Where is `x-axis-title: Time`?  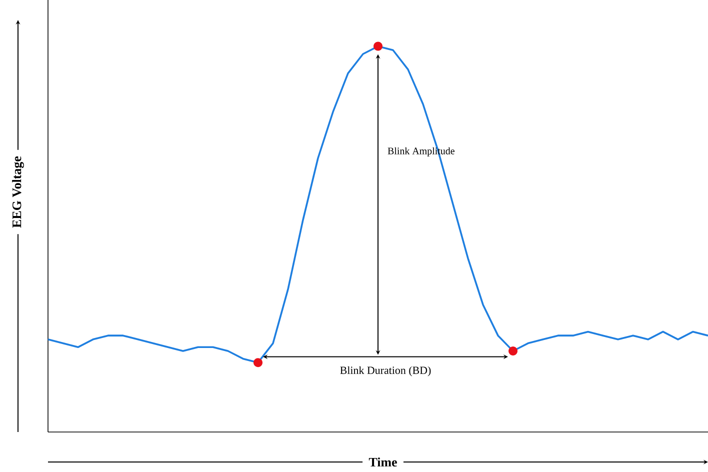
x-axis-title: Time is located at coordinates (382, 462).